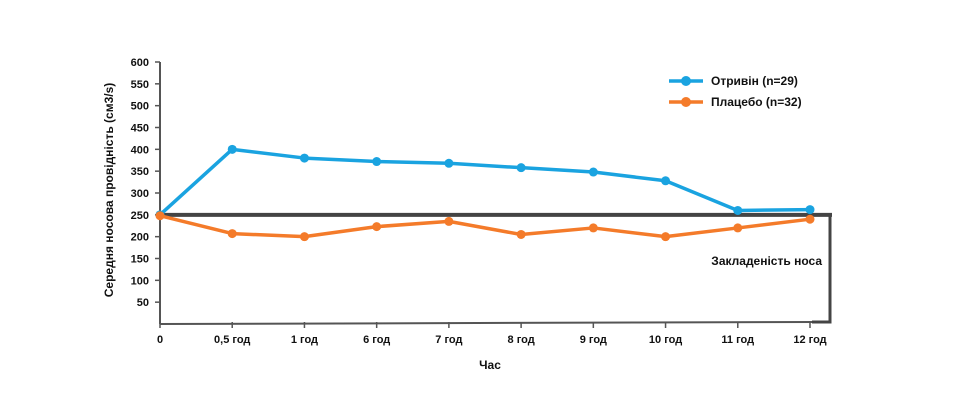 This screenshot has width=970, height=416. What do you see at coordinates (140, 107) in the screenshot?
I see `y-tick-label: 500` at bounding box center [140, 107].